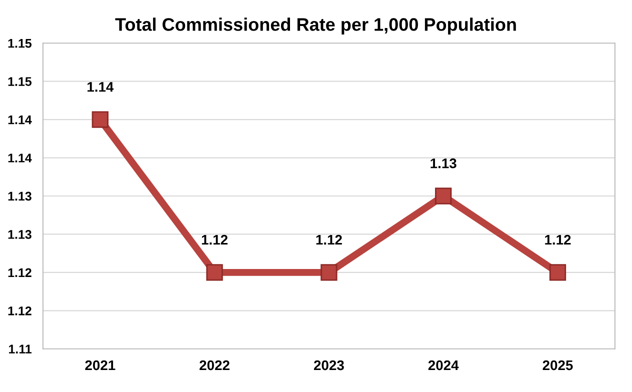  Describe the element at coordinates (101, 87) in the screenshot. I see `data-label: 1.14` at that location.